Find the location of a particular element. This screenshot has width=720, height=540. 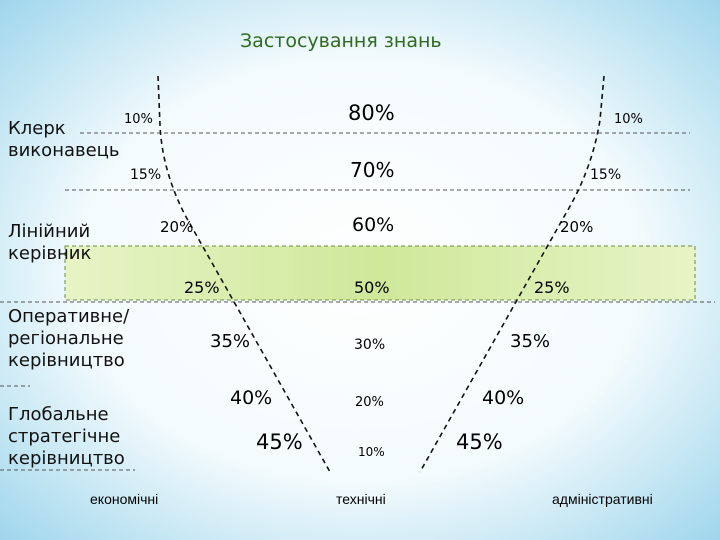

role-global-line1: Глобальне is located at coordinates (58, 414).